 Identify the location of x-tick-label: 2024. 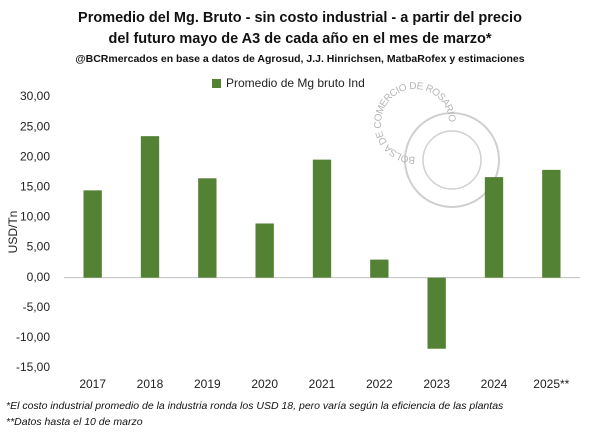
(494, 384).